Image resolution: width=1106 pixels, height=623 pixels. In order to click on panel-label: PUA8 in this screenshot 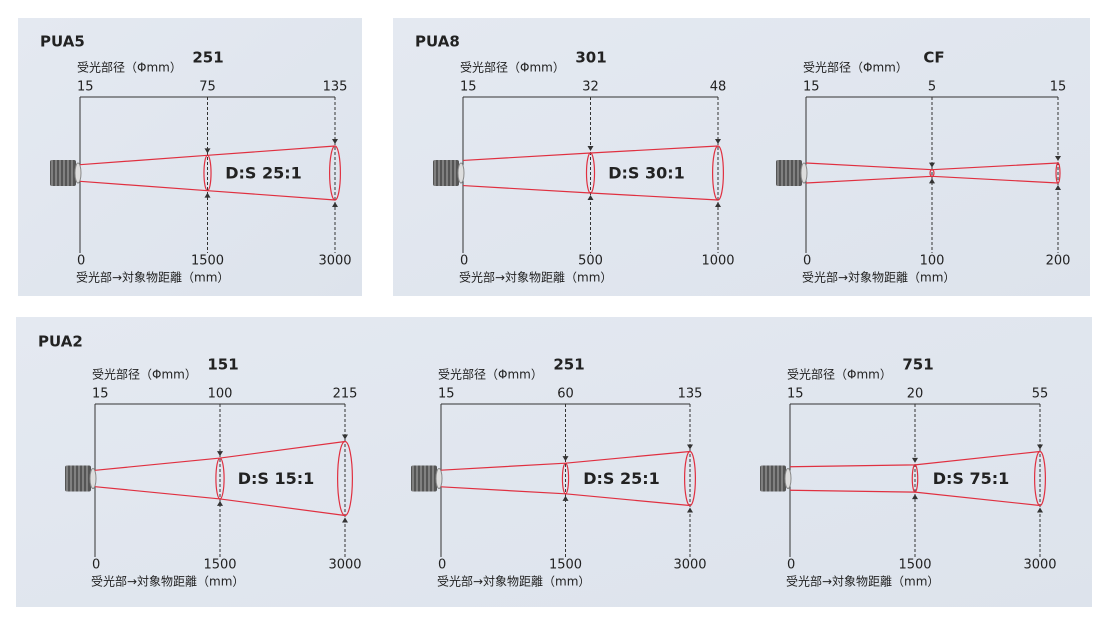, I will do `click(437, 42)`.